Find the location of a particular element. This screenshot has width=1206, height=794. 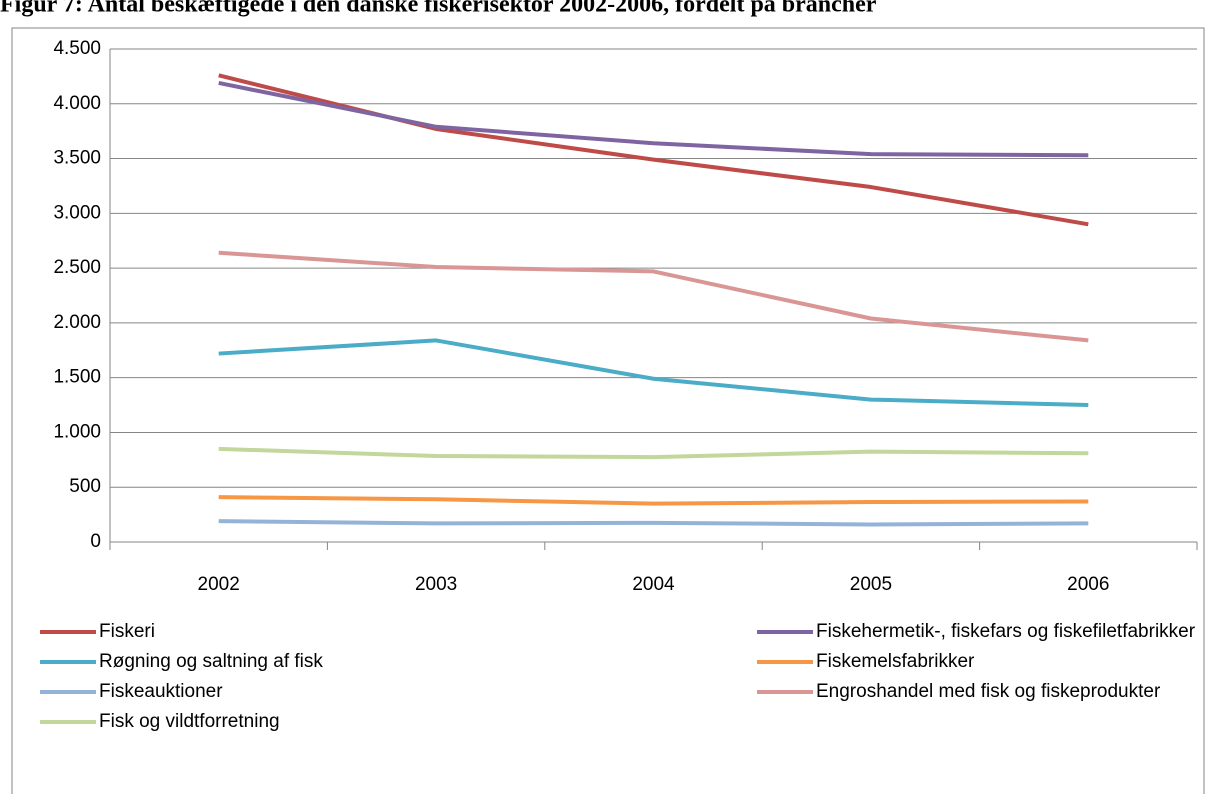

legend-label: Fiskemelsfabrikker is located at coordinates (895, 661).